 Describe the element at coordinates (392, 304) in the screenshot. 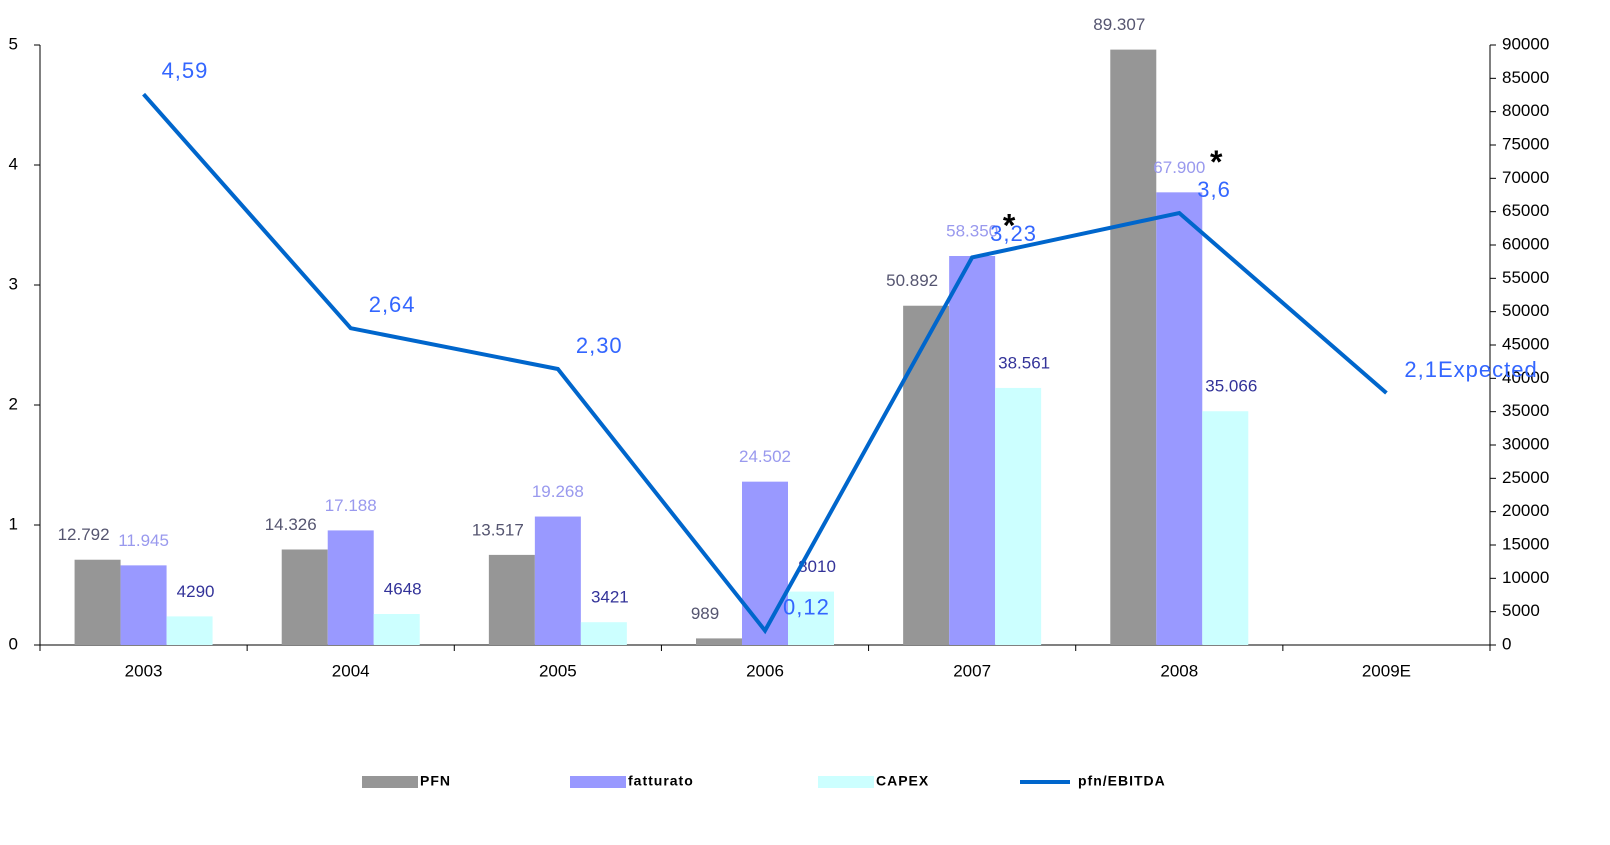

I see `line-value-label: 2,64` at that location.